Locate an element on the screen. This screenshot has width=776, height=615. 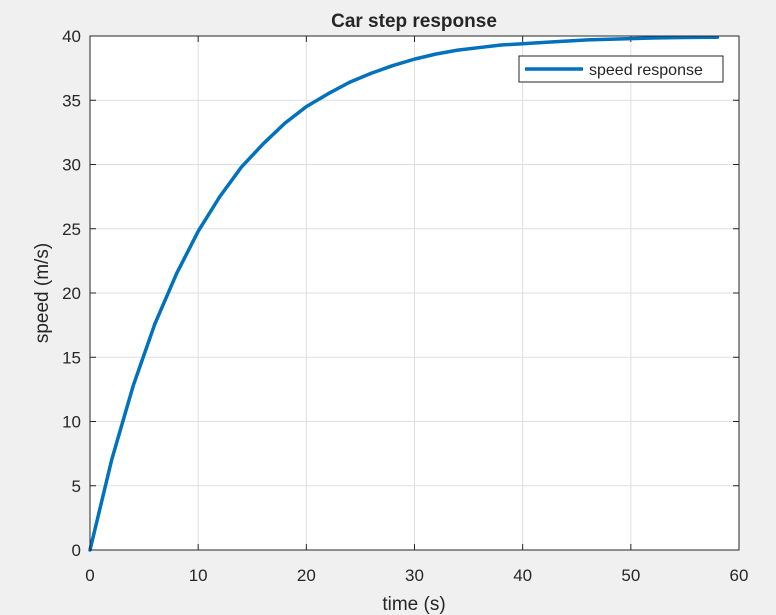
chart-title: Car step response is located at coordinates (414, 21).